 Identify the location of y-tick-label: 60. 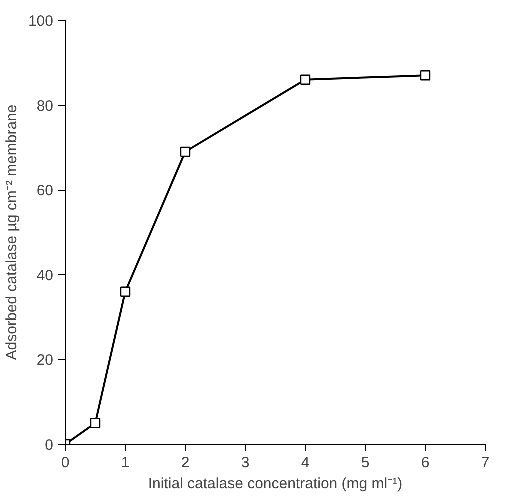
(45, 191).